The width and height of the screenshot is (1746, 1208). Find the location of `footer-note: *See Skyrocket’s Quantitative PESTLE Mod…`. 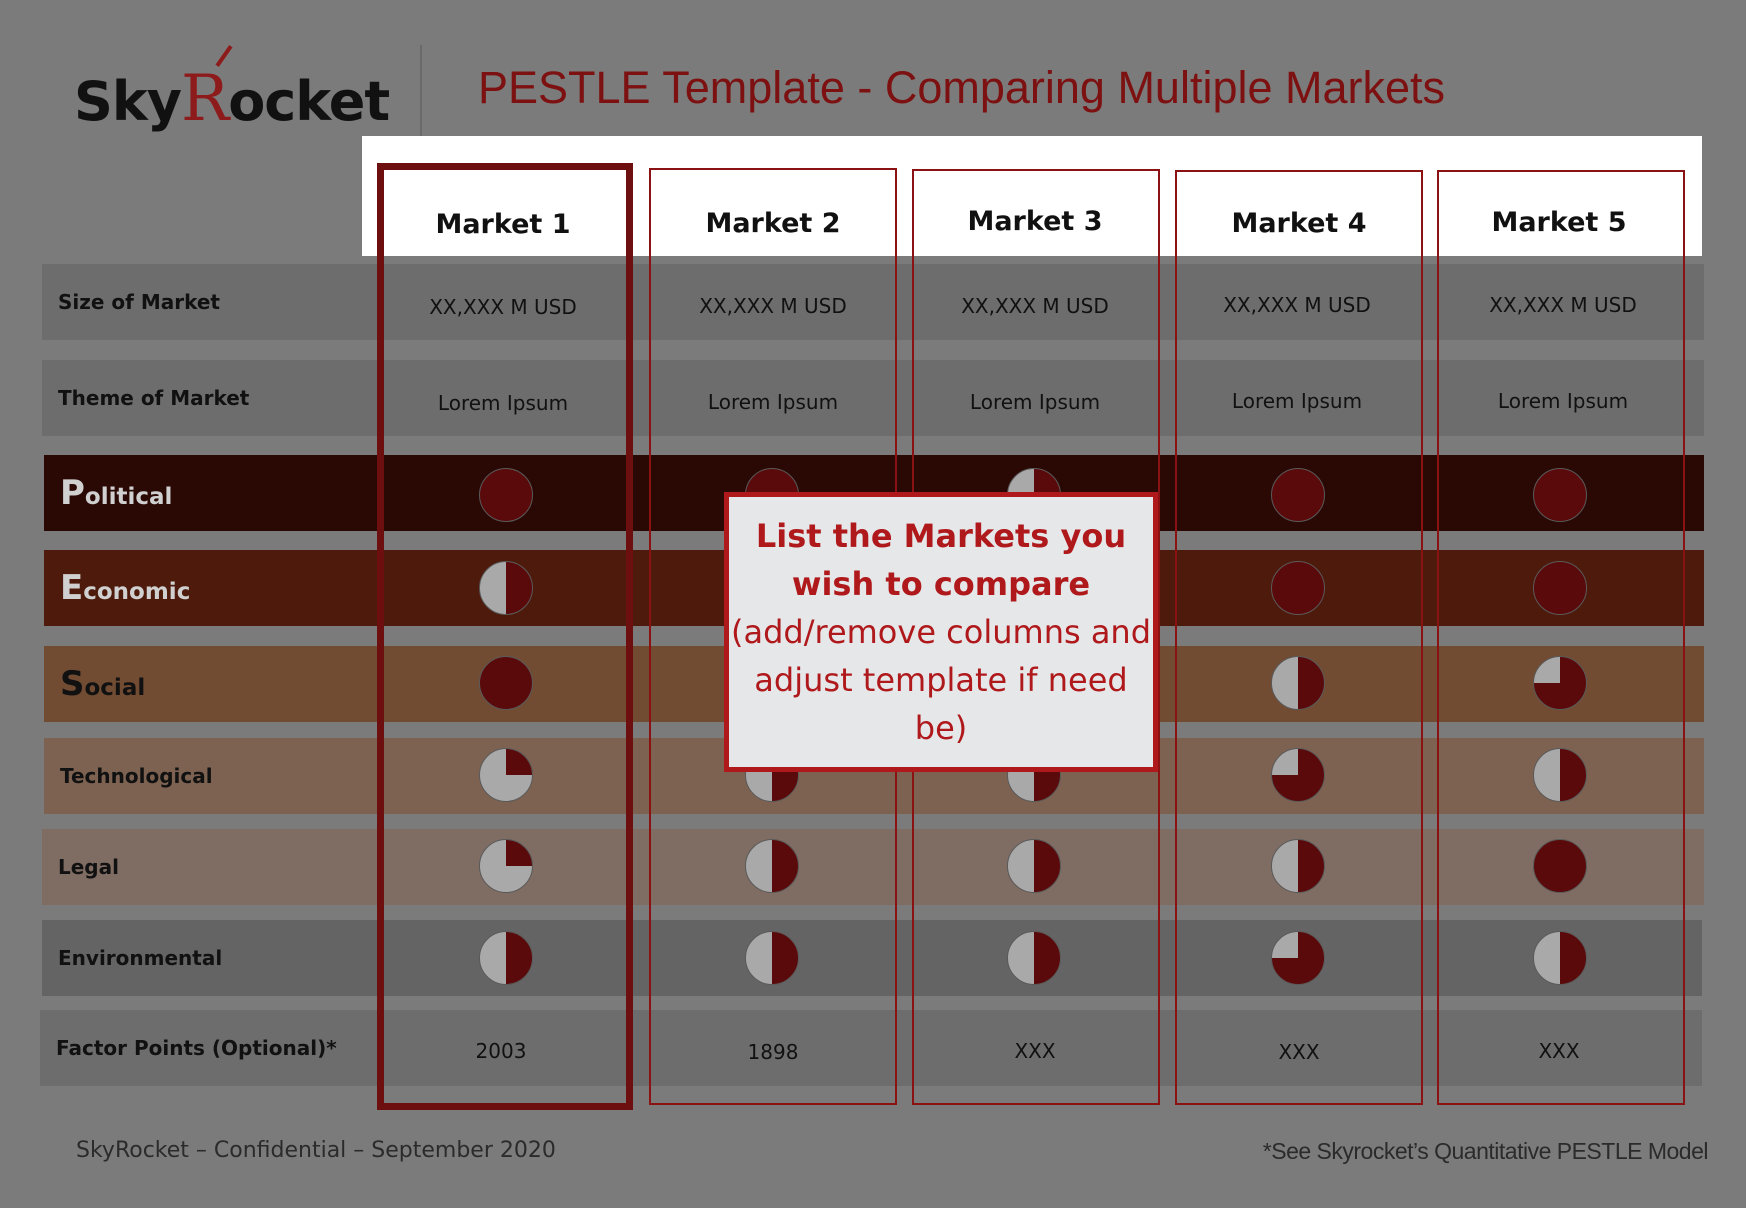

footer-note: *See Skyrocket’s Quantitative PESTLE Mod… is located at coordinates (1485, 1151).